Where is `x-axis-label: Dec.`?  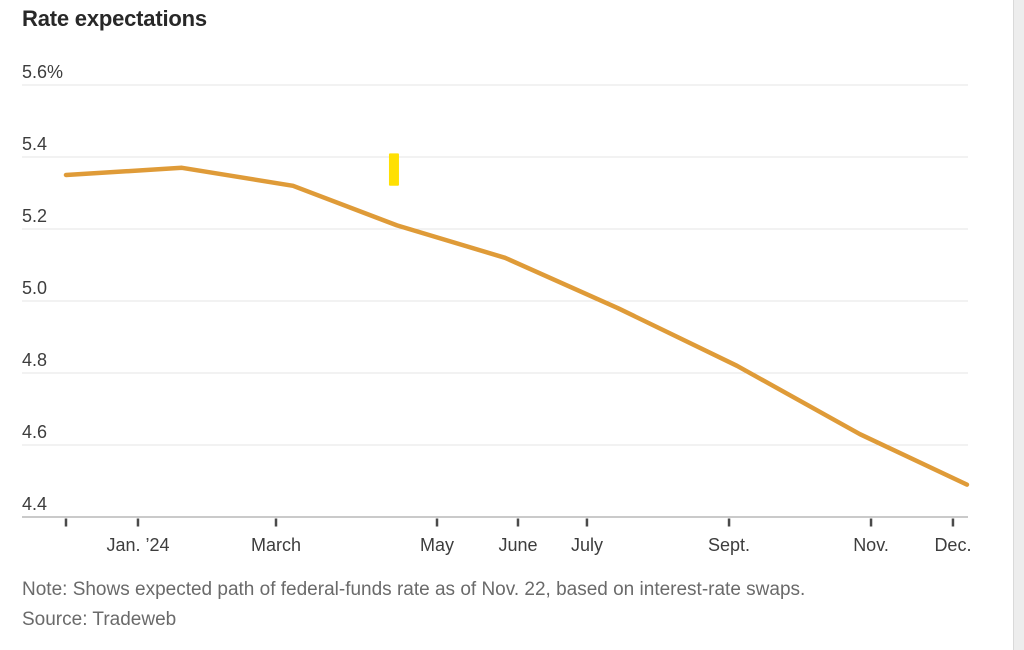 x-axis-label: Dec. is located at coordinates (952, 545).